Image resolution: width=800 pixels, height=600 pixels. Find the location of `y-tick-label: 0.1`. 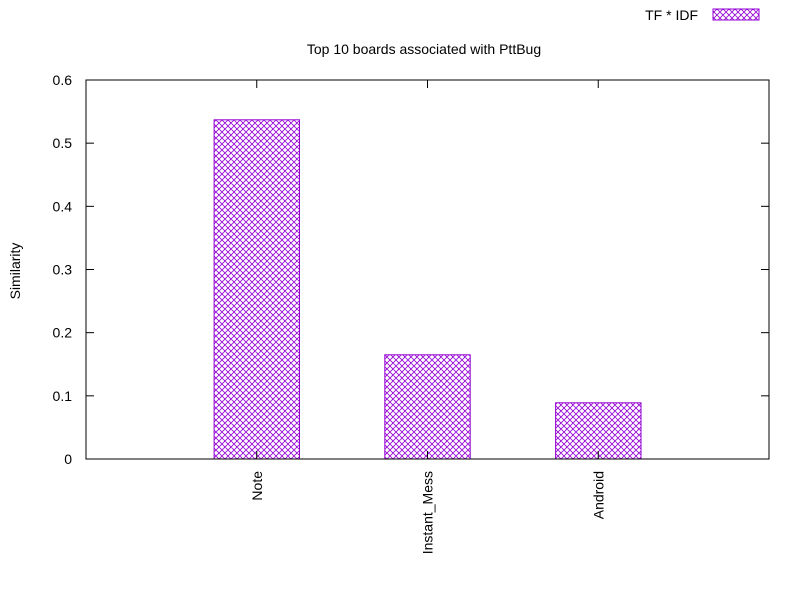

y-tick-label: 0.1 is located at coordinates (63, 396).